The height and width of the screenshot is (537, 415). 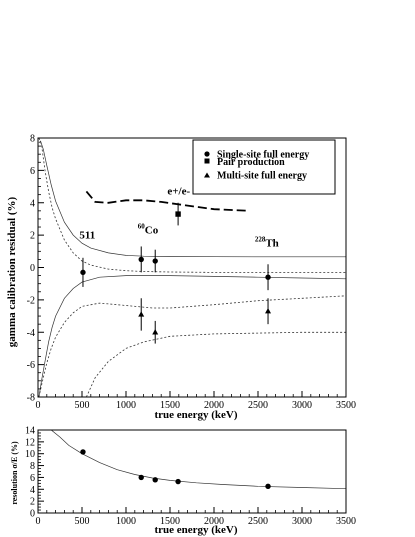 I want to click on legend-box, so click(x=264, y=167).